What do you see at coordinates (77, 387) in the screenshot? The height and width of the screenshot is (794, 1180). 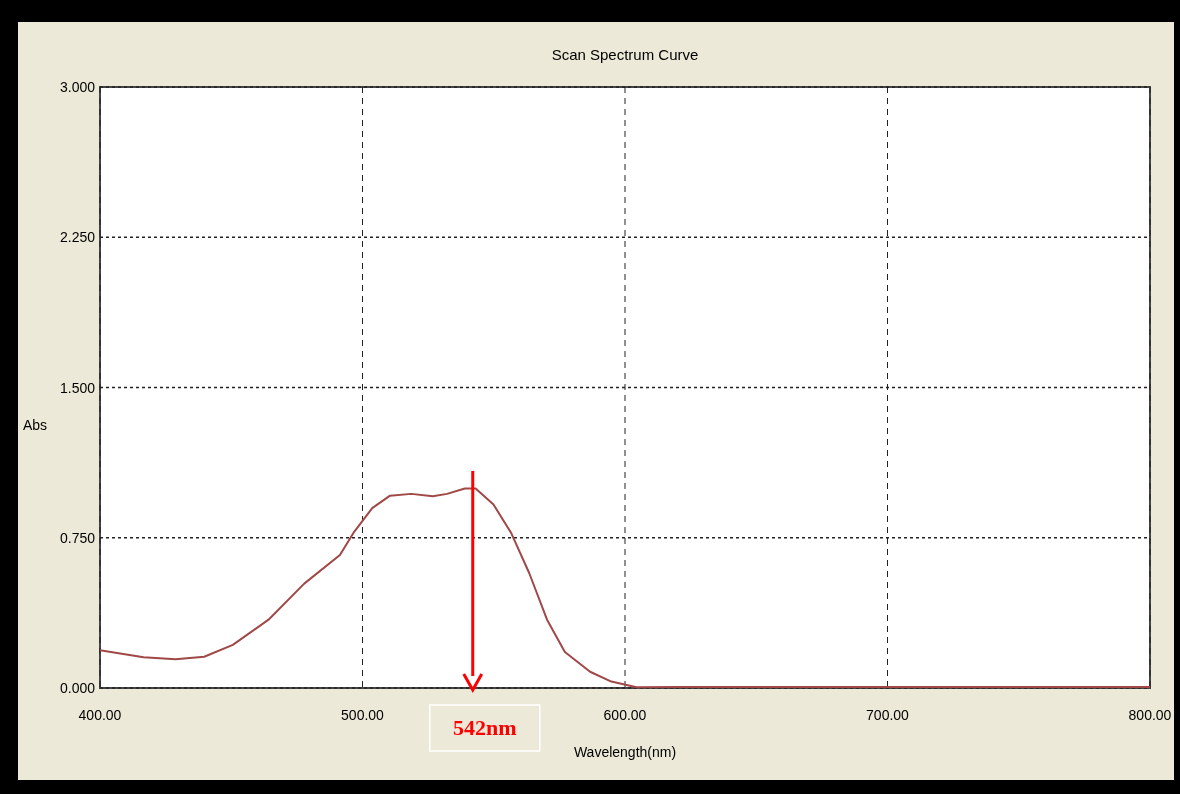 I see `y-tick-label: 1.500` at bounding box center [77, 387].